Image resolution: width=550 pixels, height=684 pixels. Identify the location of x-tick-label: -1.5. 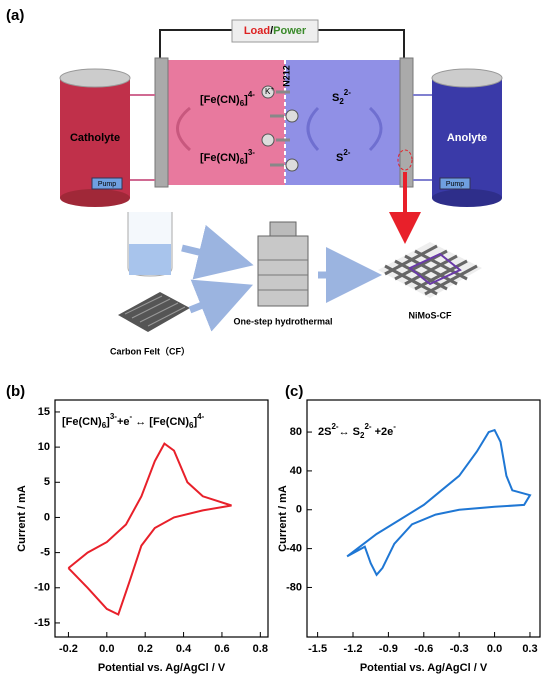
(317, 649).